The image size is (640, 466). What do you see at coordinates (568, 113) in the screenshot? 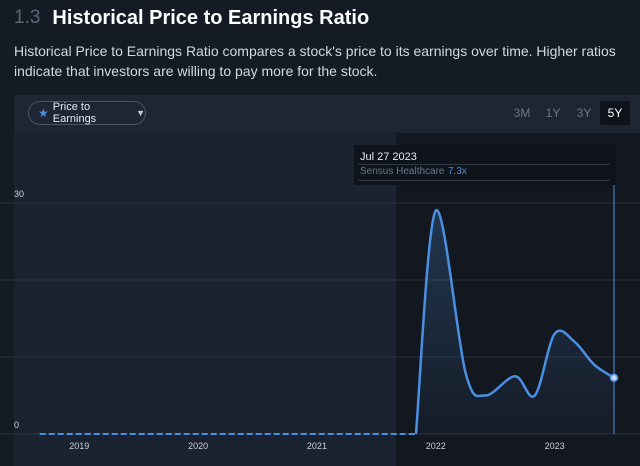
I see `range-tabs: 3M 1Y 3Y 5Y` at bounding box center [568, 113].